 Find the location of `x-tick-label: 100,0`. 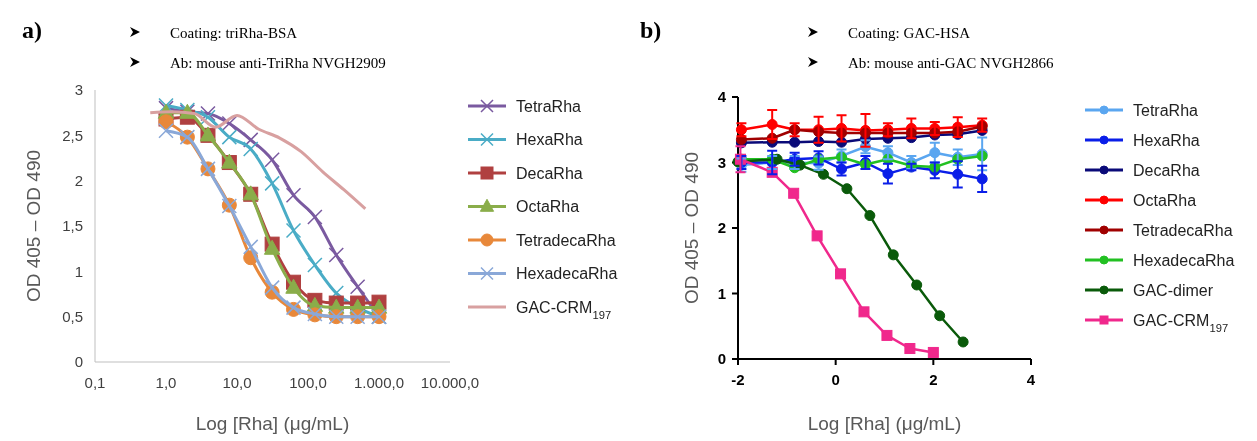

x-tick-label: 100,0 is located at coordinates (308, 382).